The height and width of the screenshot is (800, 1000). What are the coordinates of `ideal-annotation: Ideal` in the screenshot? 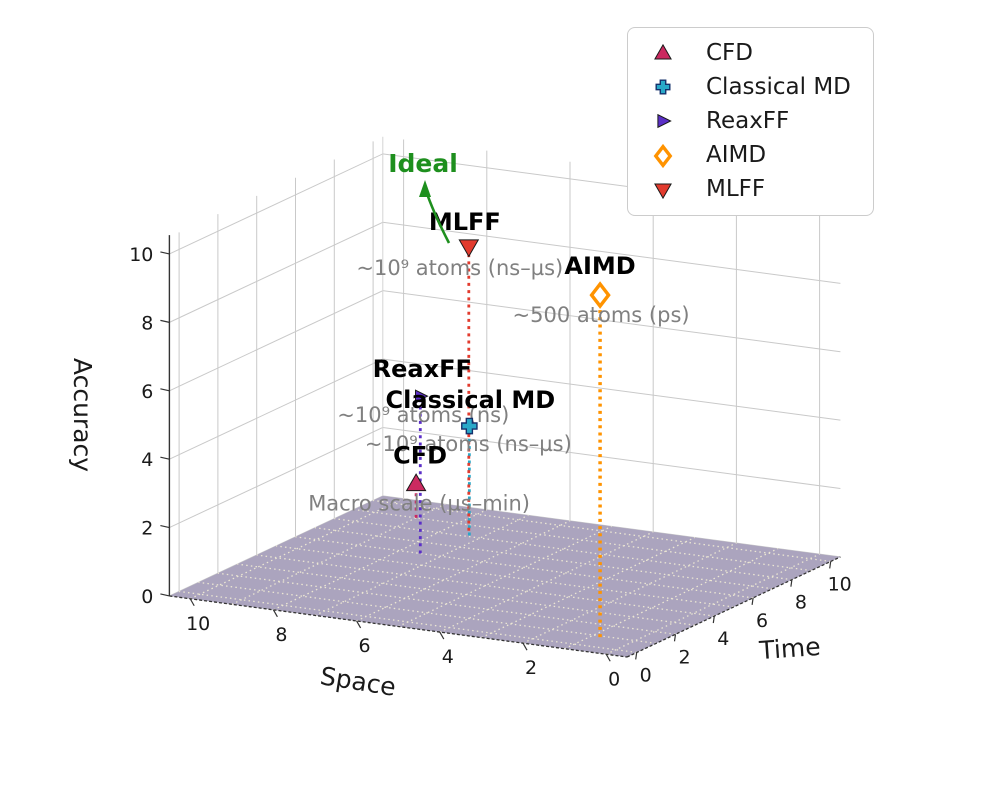 It's located at (423, 196).